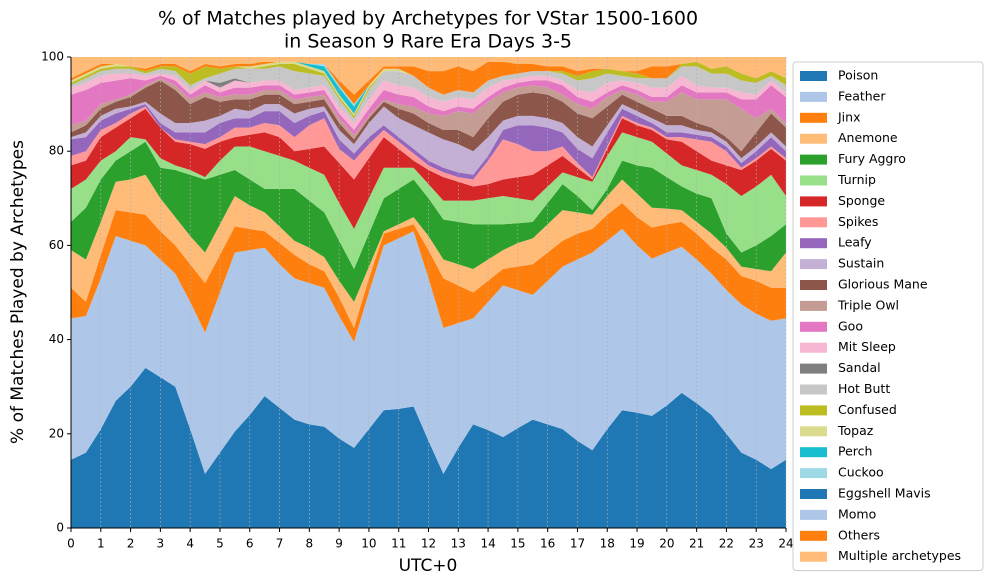  I want to click on legend-label: Triple Owl, so click(868, 304).